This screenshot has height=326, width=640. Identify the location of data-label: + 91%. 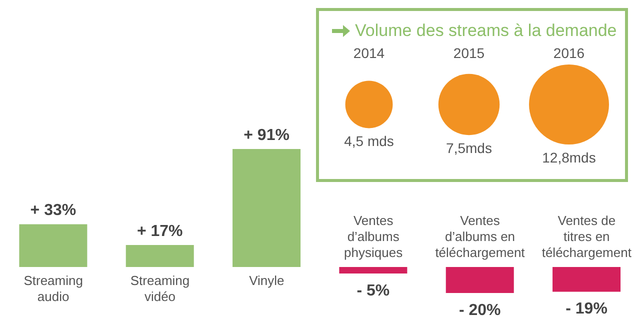
(267, 135).